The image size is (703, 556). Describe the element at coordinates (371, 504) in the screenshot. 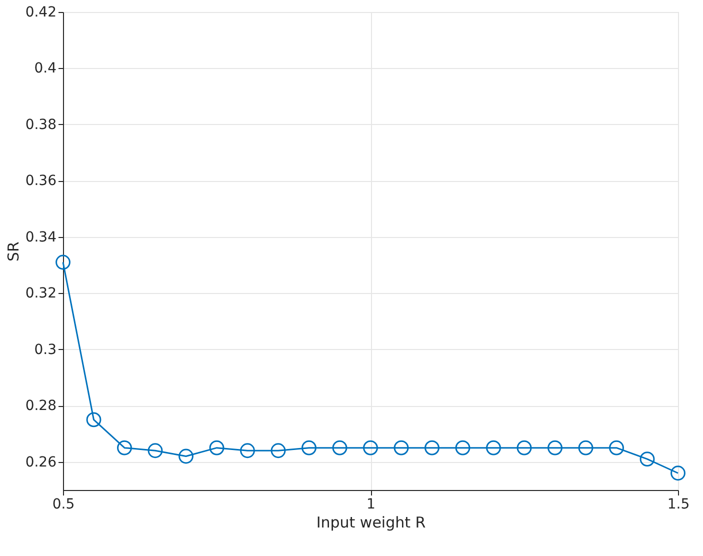

I see `x-tick-label: 1` at that location.